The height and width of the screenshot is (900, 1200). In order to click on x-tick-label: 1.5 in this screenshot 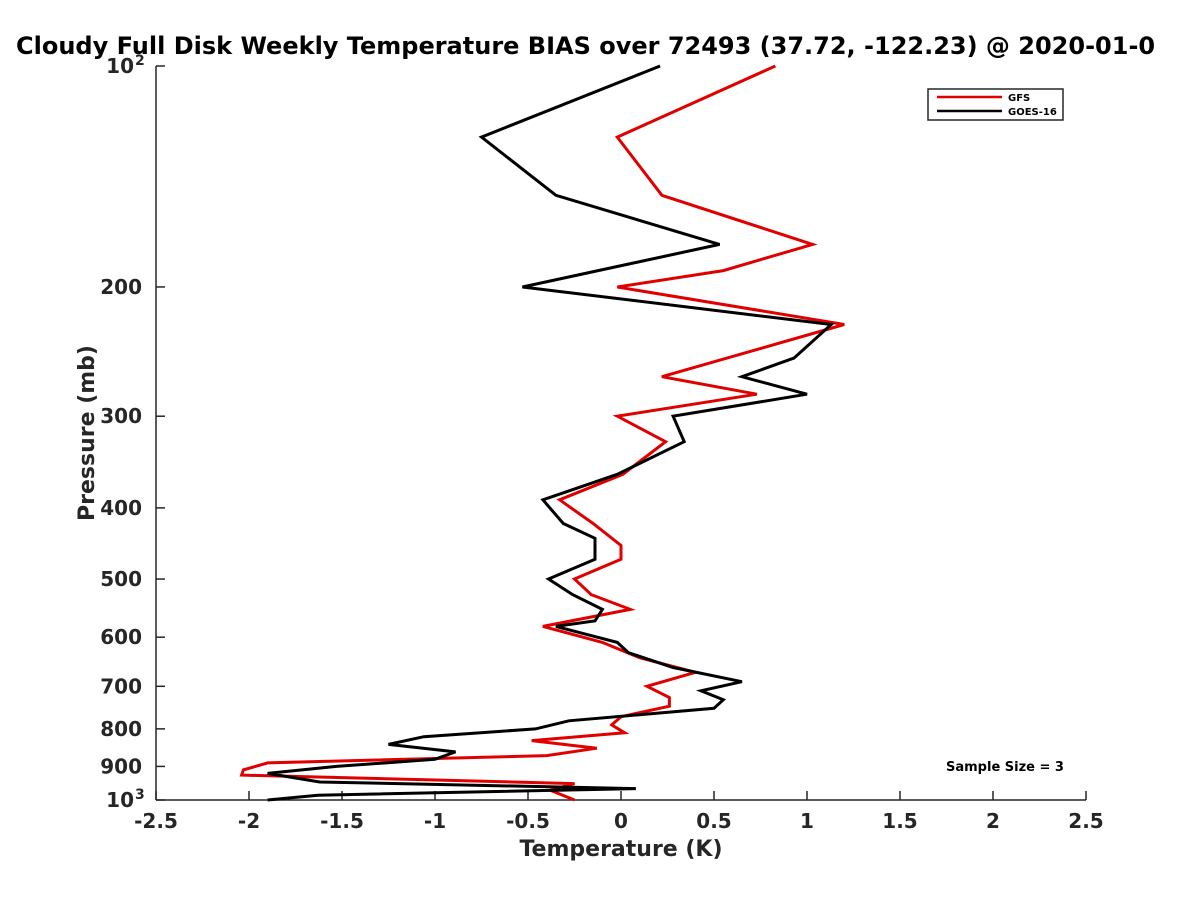, I will do `click(899, 821)`.